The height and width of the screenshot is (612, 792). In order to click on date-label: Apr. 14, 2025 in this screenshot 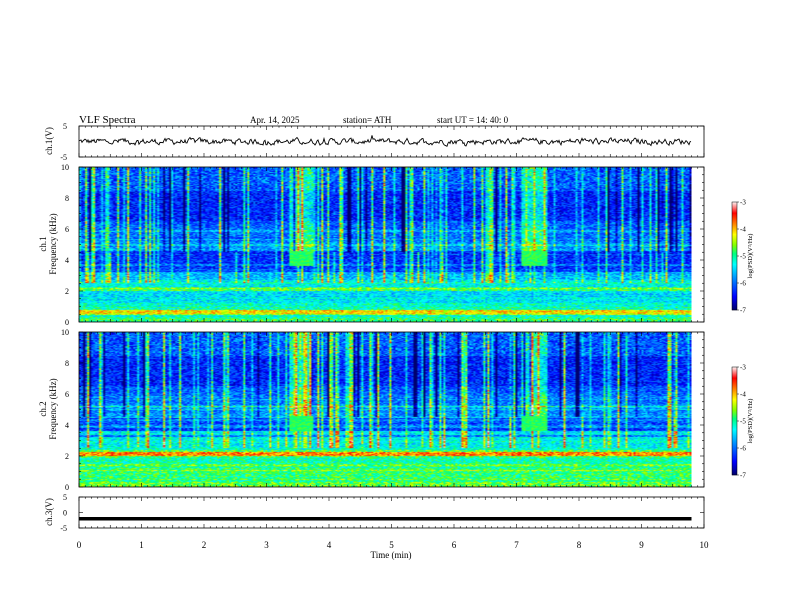, I will do `click(275, 120)`.